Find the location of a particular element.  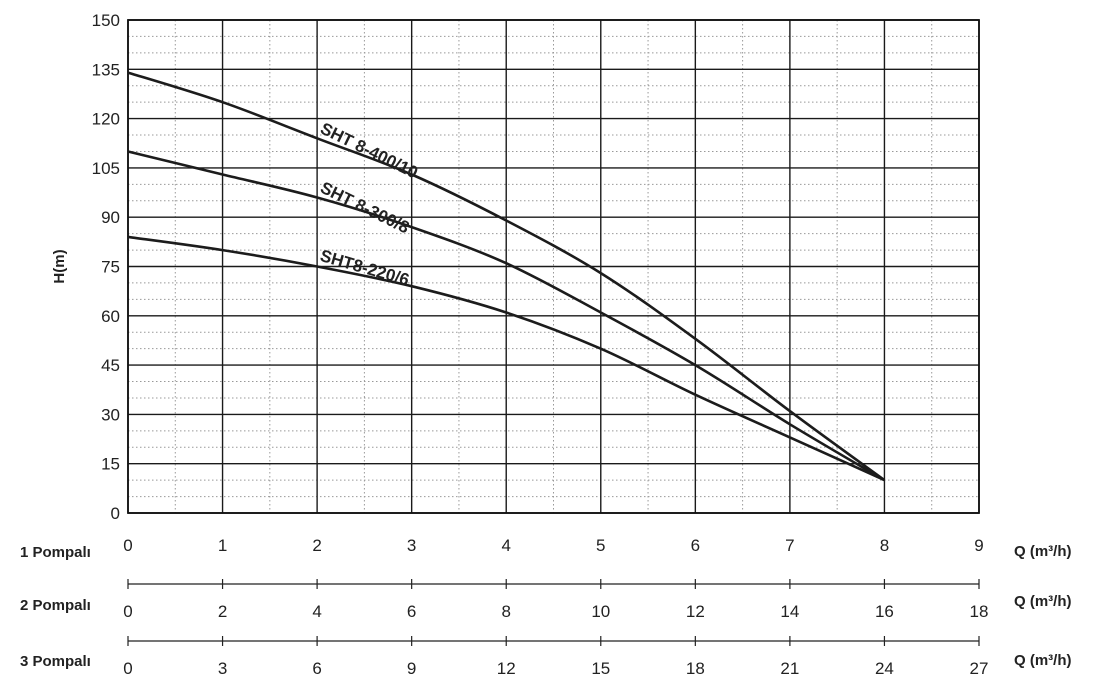

curve-label: SHT 8-400/10 is located at coordinates (368, 150).